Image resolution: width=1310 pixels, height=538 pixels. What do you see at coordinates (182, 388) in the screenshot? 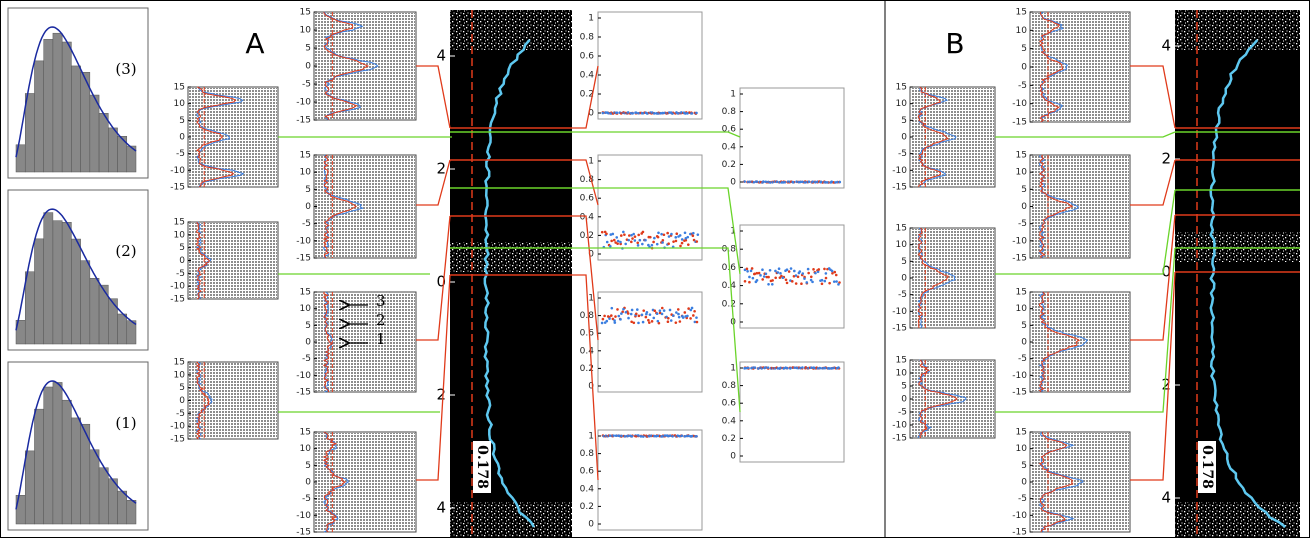
I see `y-tick-label: 5` at bounding box center [182, 388].